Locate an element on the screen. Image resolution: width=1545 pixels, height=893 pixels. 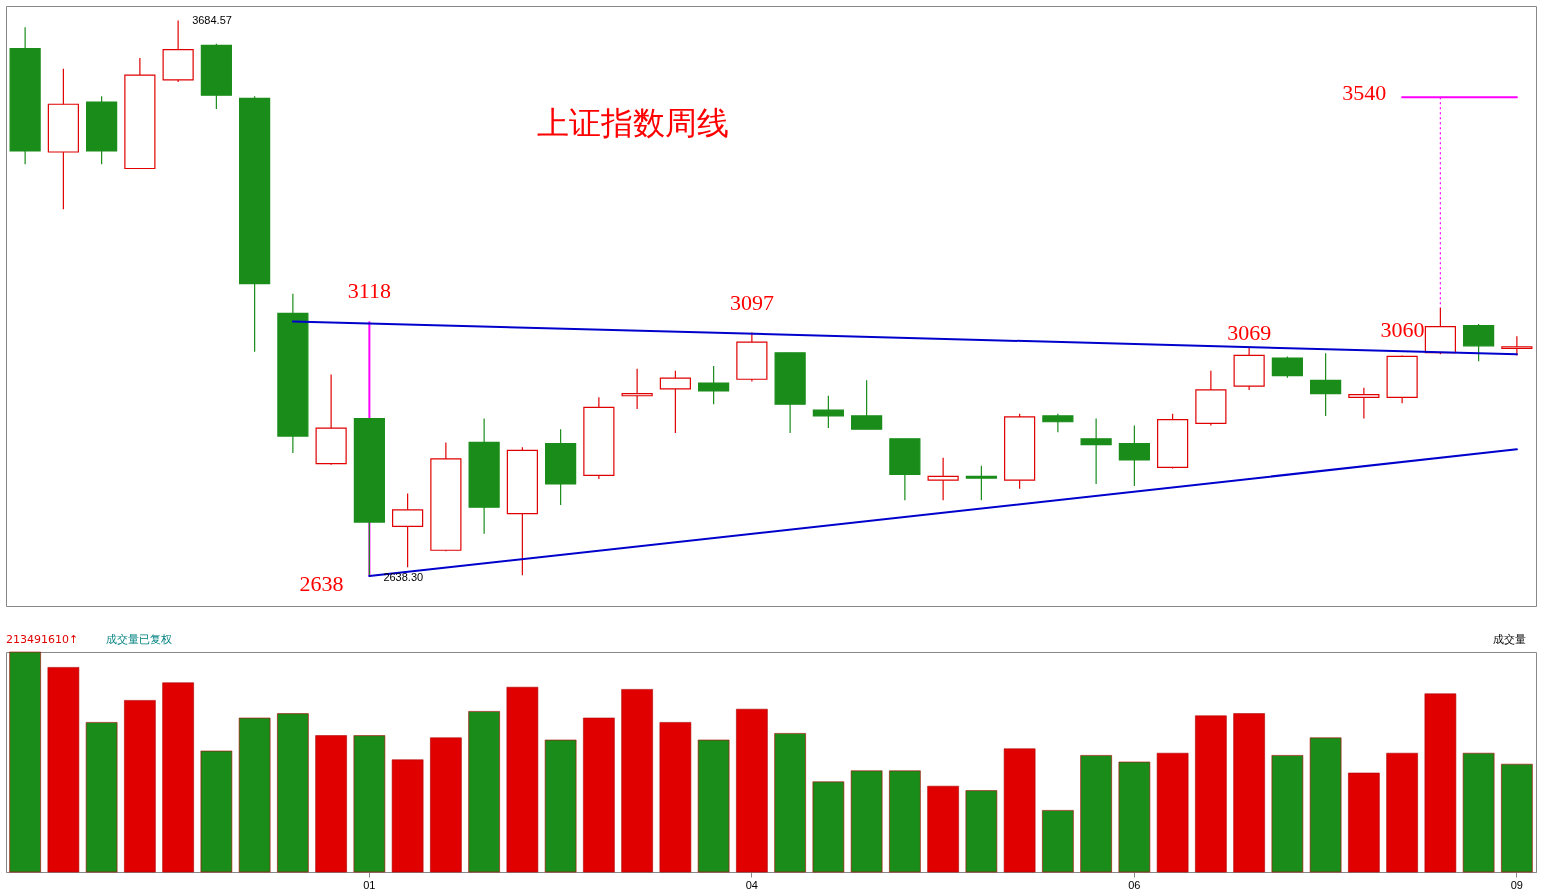
annotation: 3684.57 is located at coordinates (212, 19).